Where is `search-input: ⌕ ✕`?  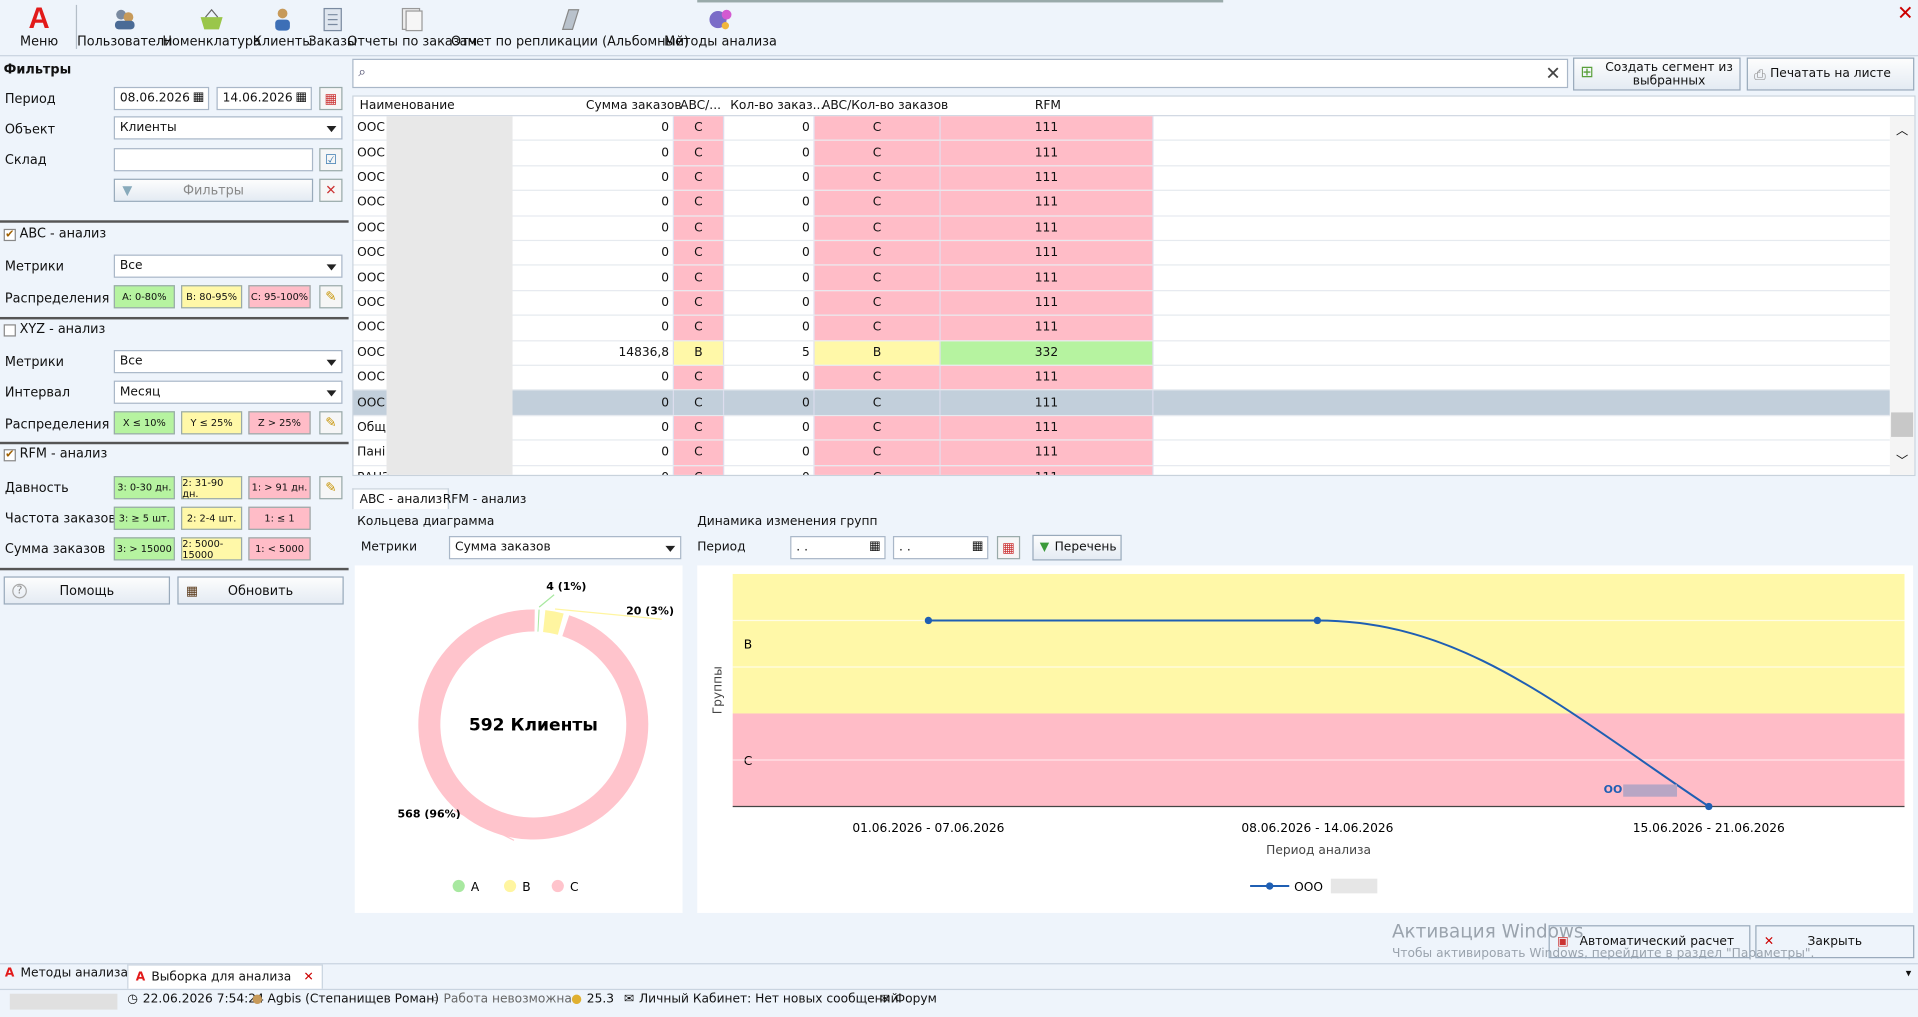 search-input: ⌕ ✕ is located at coordinates (960, 73).